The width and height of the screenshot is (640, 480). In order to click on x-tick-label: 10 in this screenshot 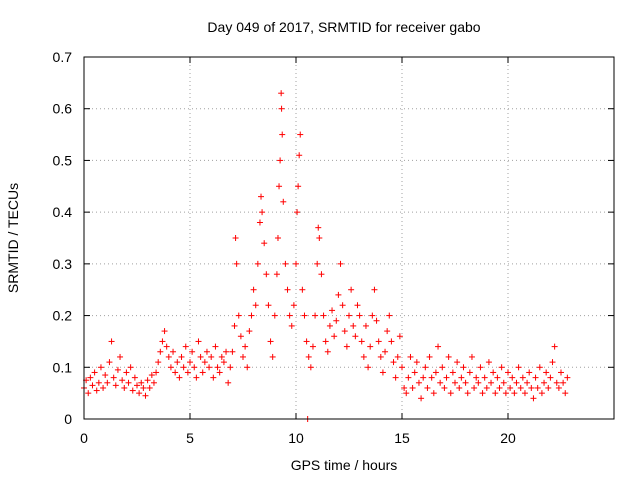, I will do `click(296, 438)`.